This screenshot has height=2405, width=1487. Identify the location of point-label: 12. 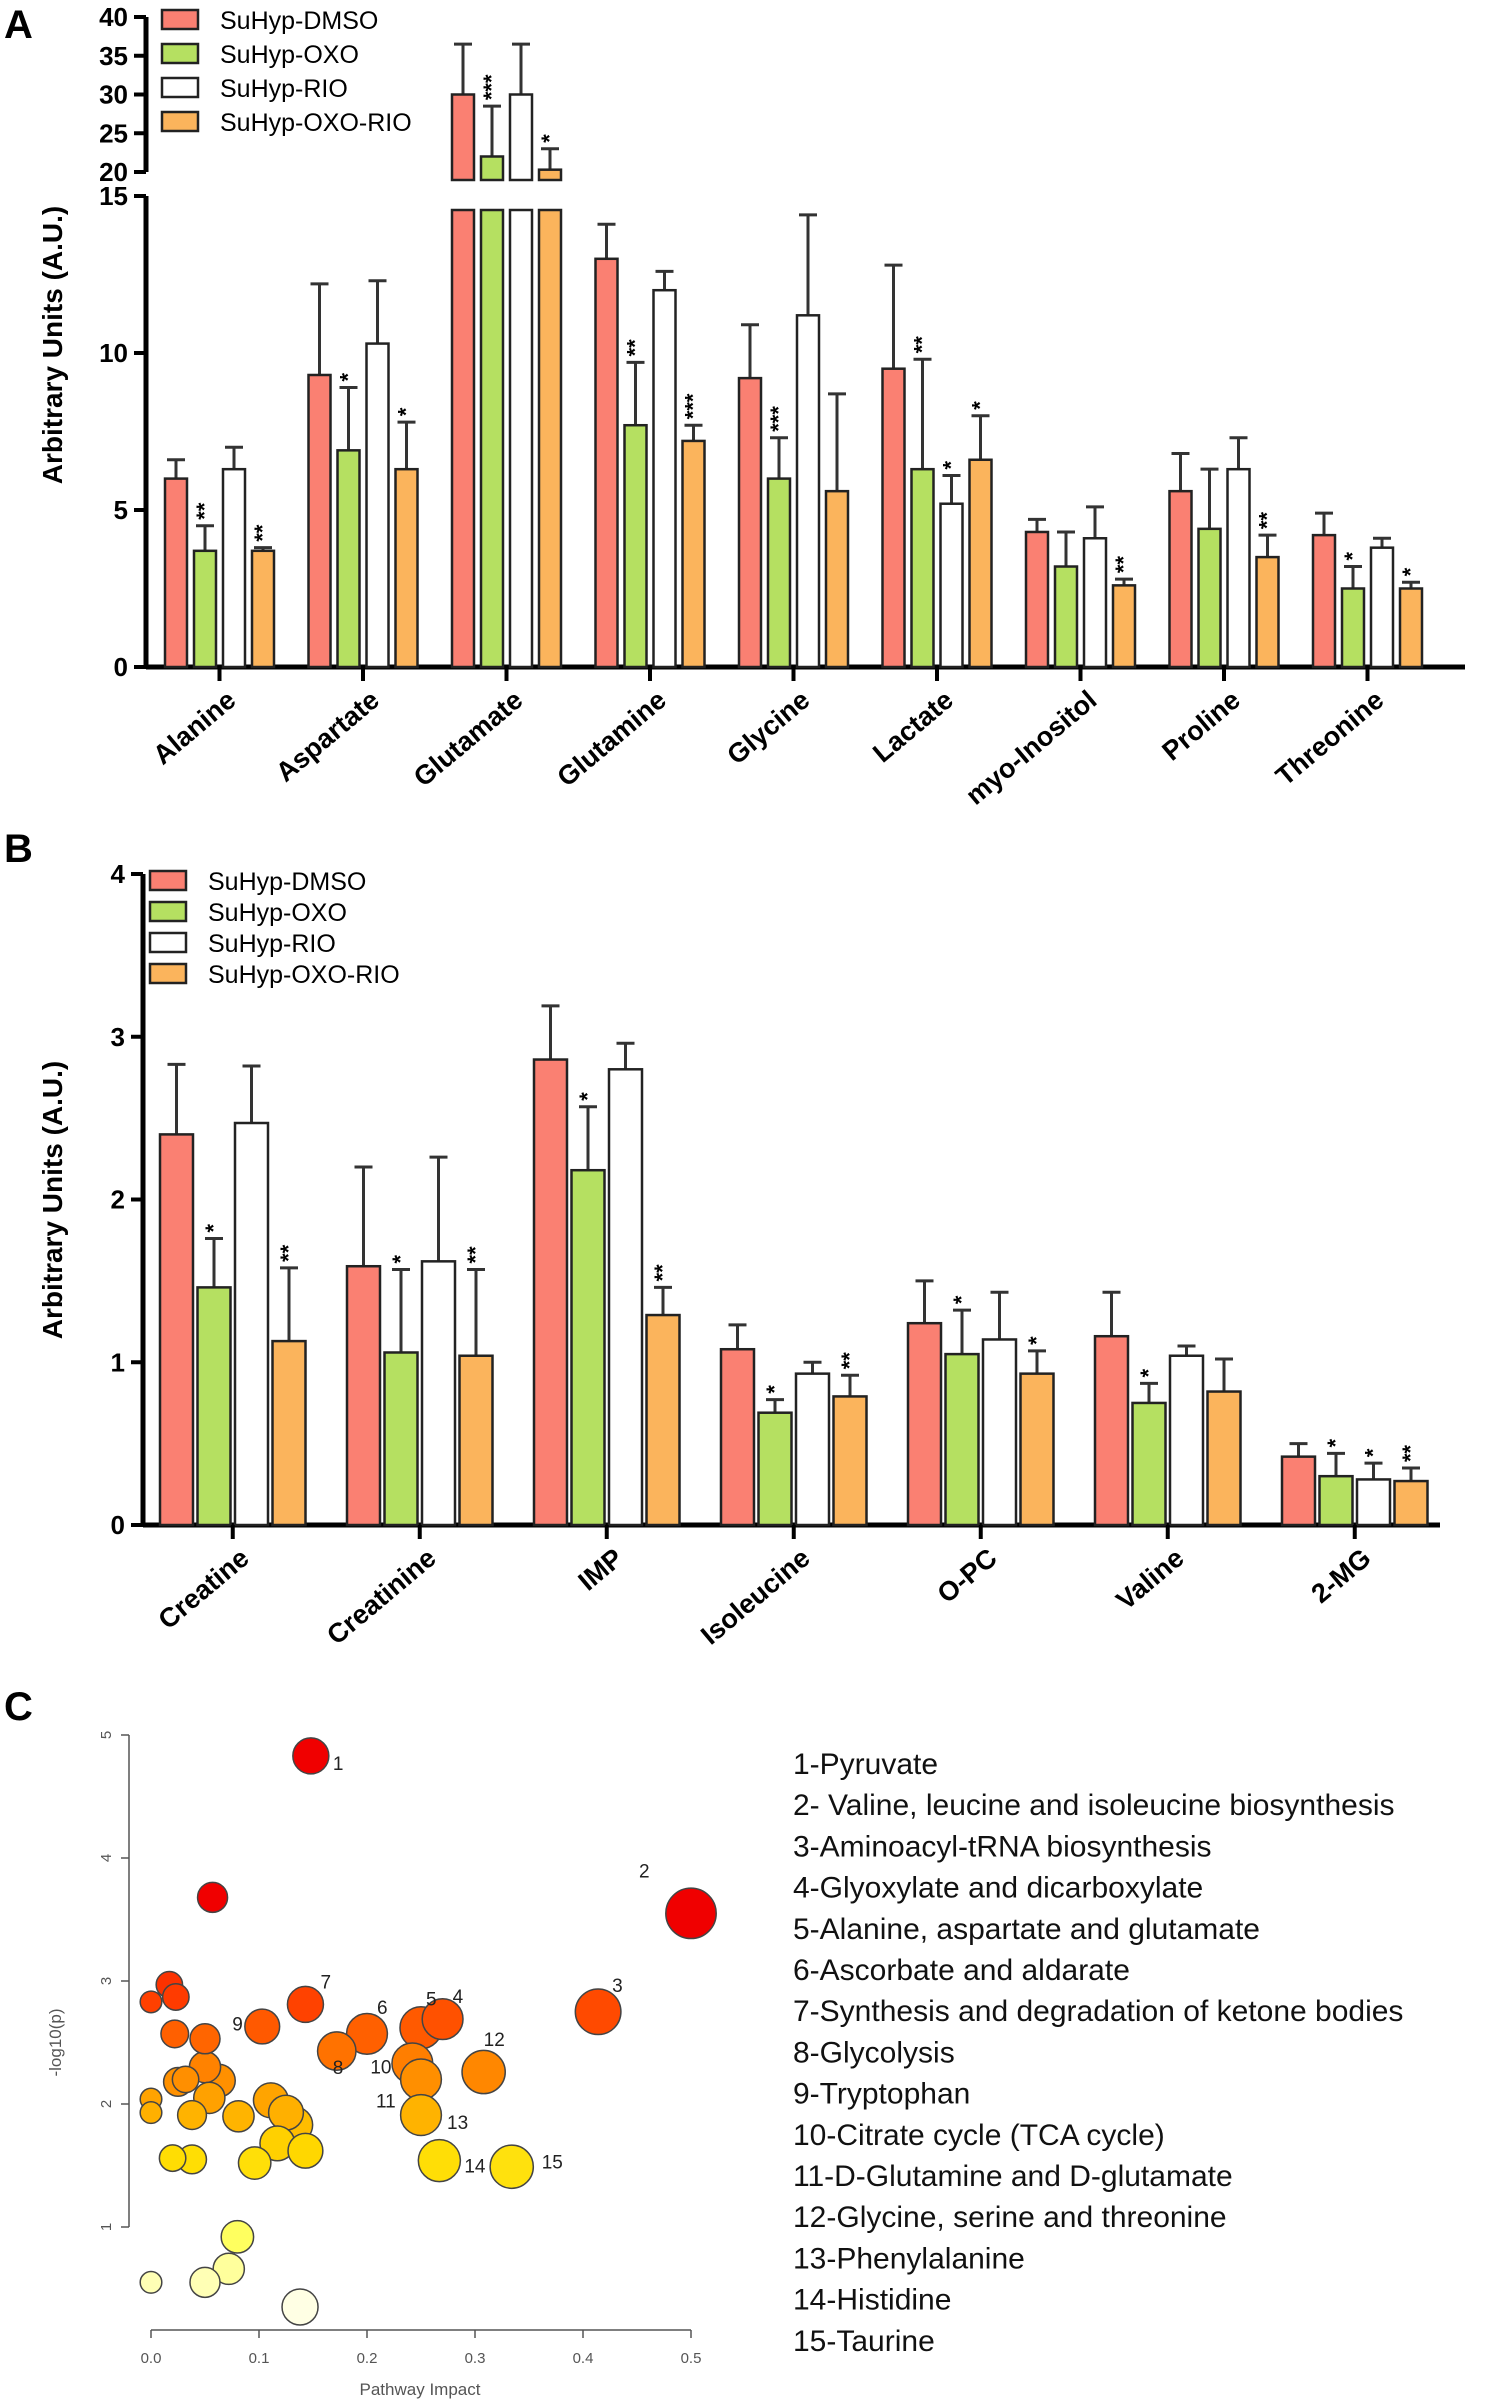
(494, 2040).